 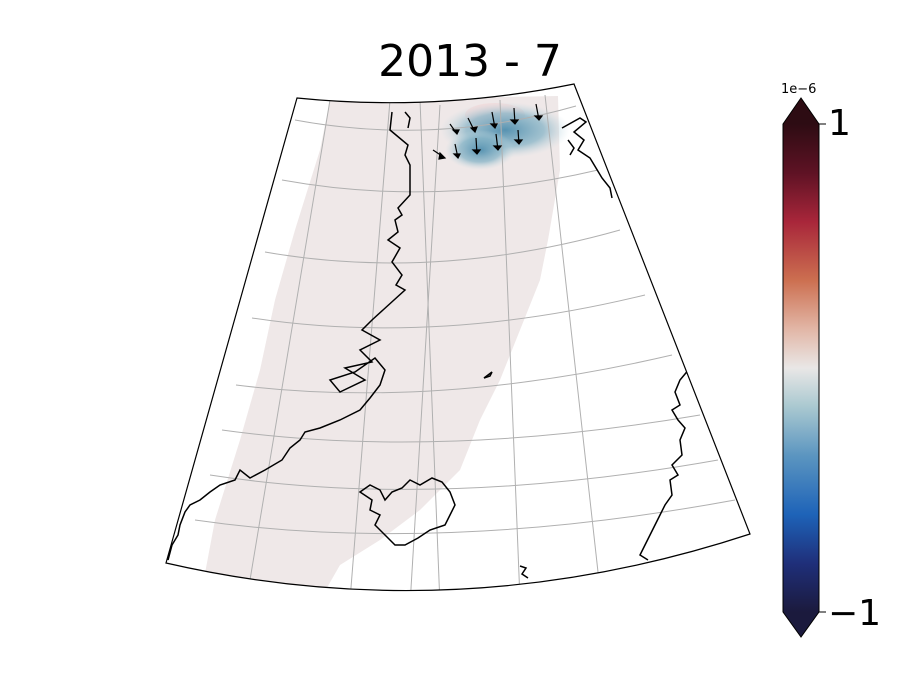 What do you see at coordinates (407, 511) in the screenshot?
I see `iceland-coast` at bounding box center [407, 511].